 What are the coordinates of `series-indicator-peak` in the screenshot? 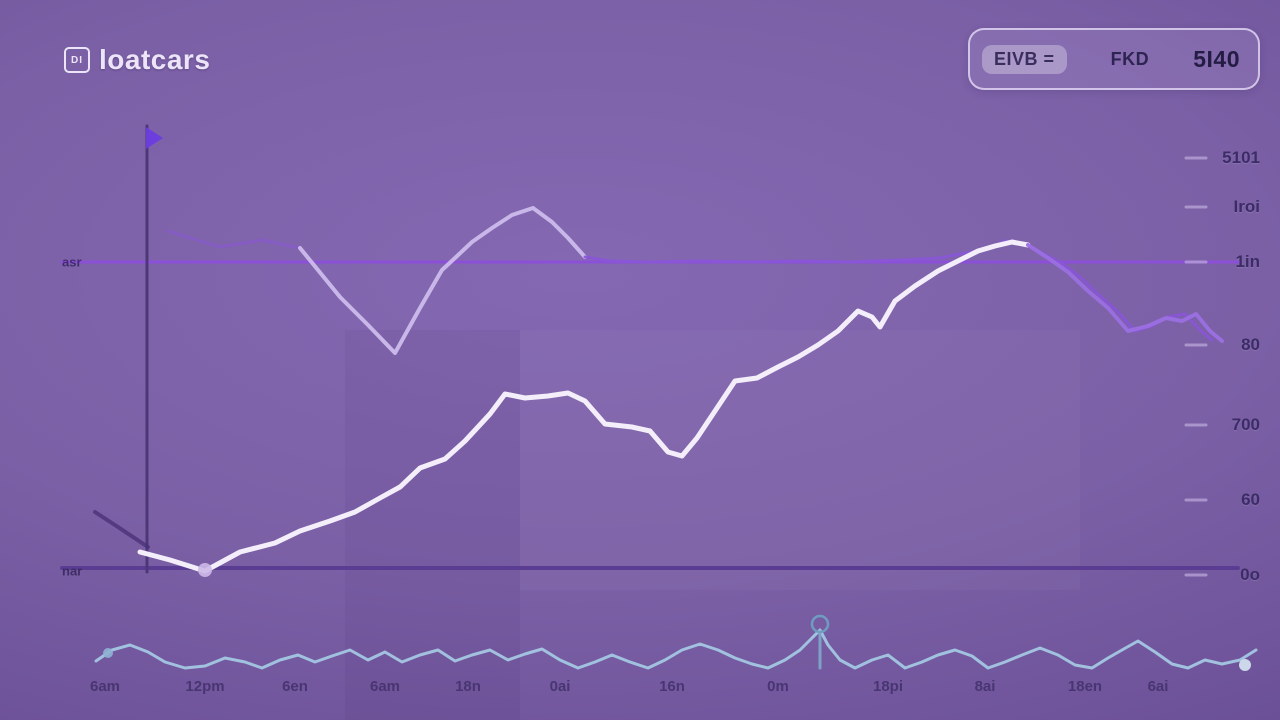 It's located at (442, 280).